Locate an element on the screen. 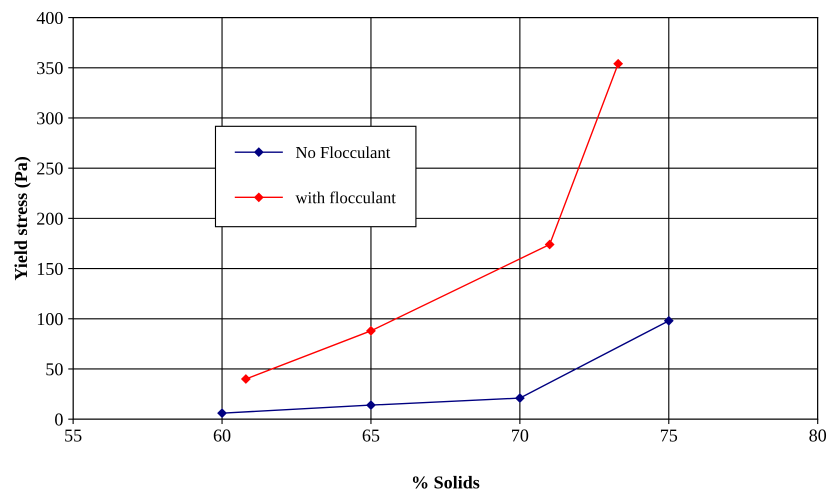 This screenshot has height=502, width=831. y-tick-label: 100 is located at coordinates (50, 319).